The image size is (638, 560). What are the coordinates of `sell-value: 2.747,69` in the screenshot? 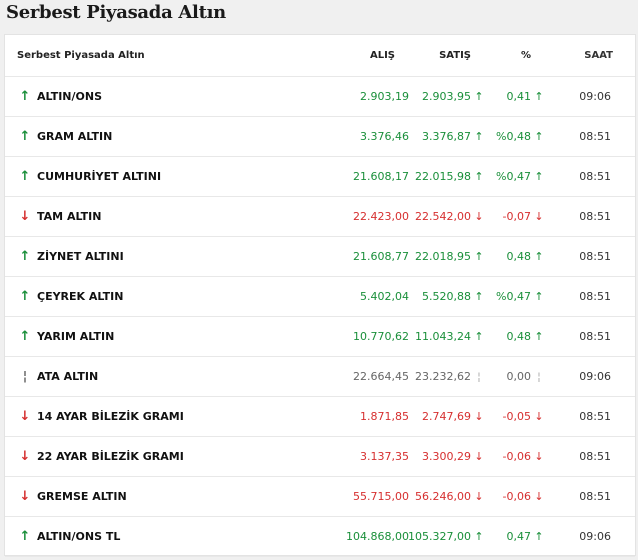 It's located at (446, 416).